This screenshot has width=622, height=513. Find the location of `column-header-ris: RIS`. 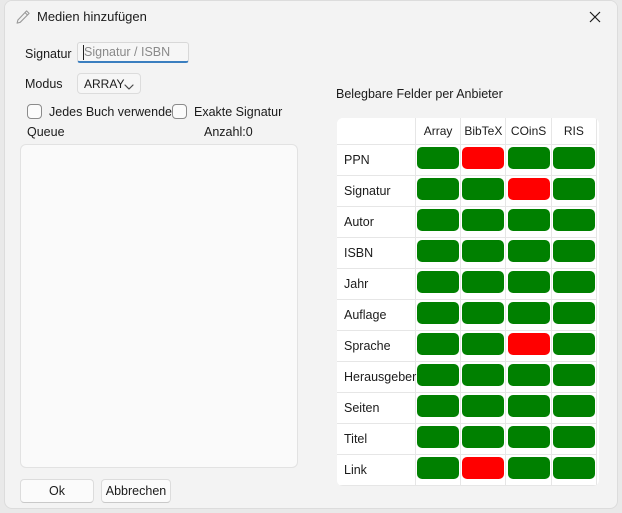

column-header-ris: RIS is located at coordinates (574, 131).